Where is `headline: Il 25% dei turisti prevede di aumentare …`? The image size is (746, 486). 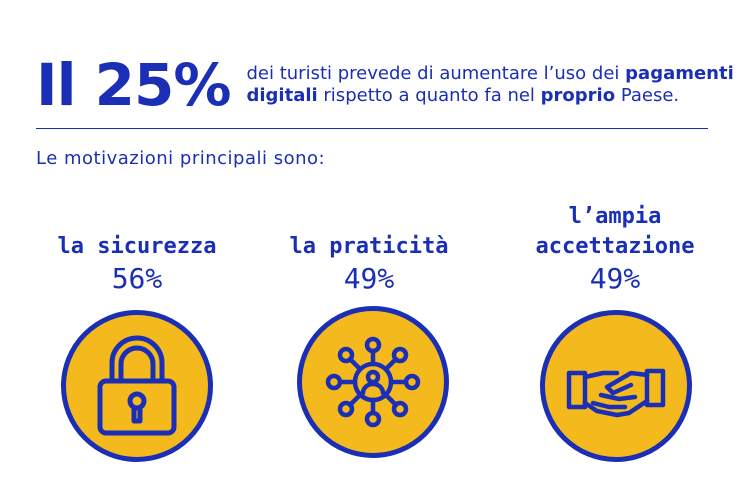 headline: Il 25% dei turisti prevede di aumentare … is located at coordinates (391, 85).